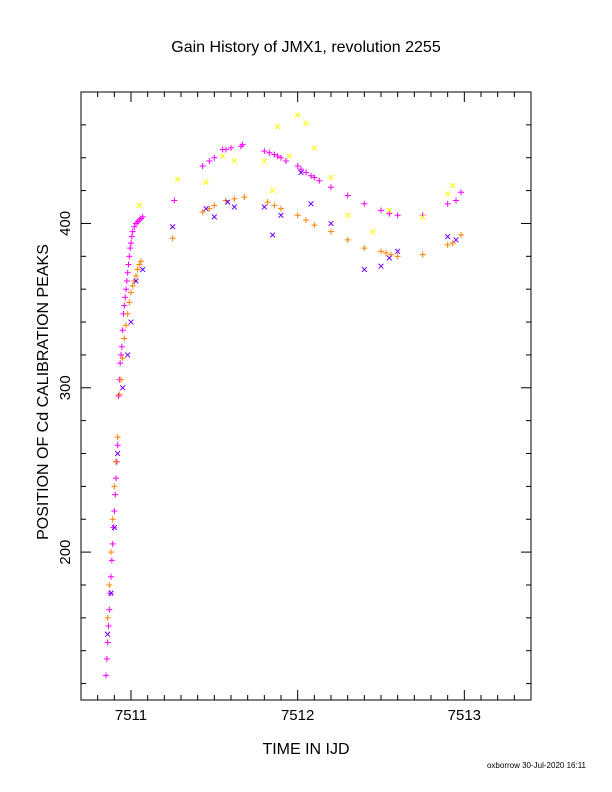  Describe the element at coordinates (296, 173) in the screenshot. I see `series-points` at that location.